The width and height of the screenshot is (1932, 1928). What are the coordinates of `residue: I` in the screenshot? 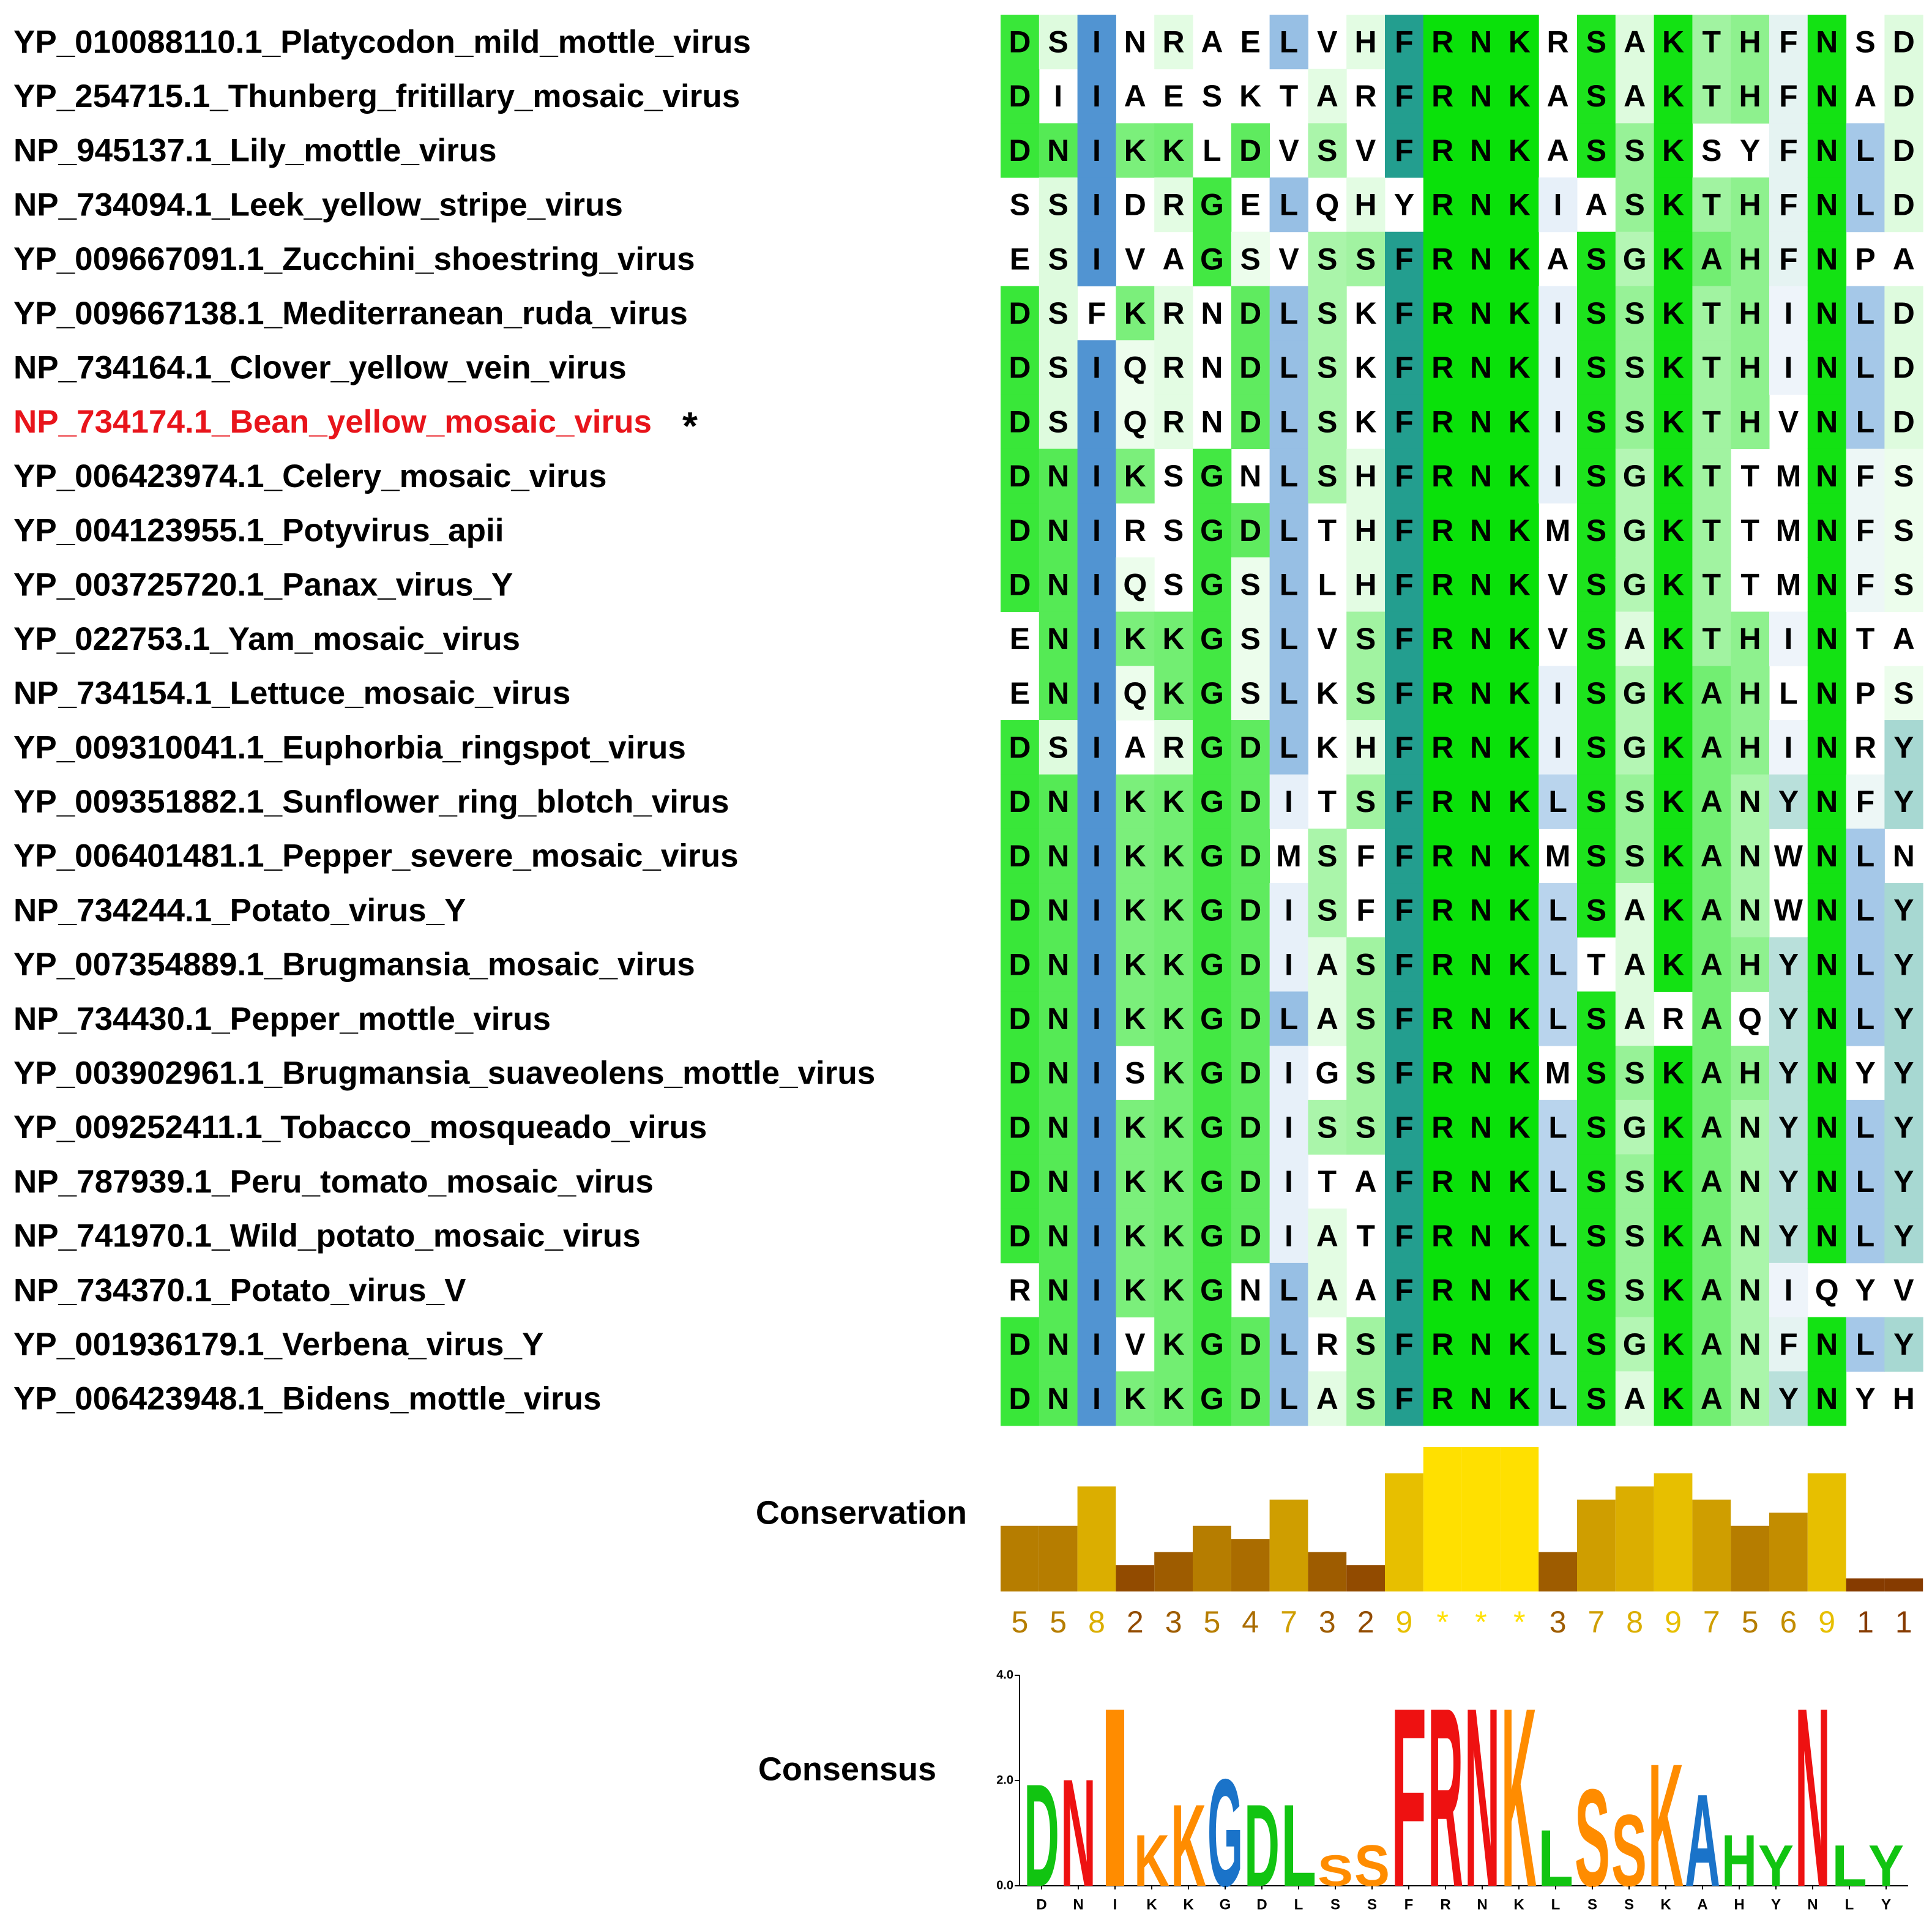 It's located at (1096, 639).